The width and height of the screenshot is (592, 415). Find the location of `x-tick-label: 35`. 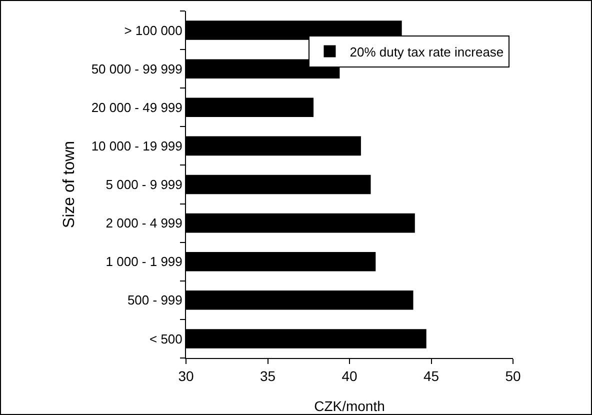

x-tick-label: 35 is located at coordinates (268, 376).